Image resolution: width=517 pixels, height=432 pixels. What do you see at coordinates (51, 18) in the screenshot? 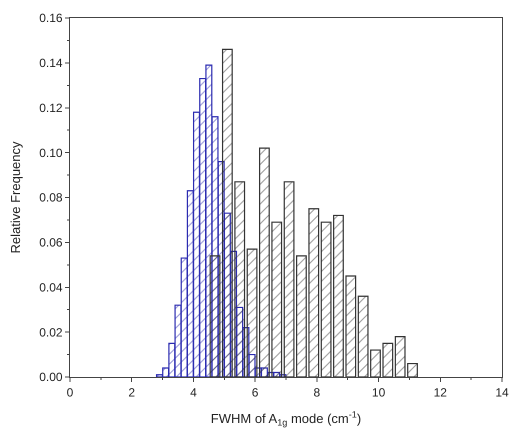
I see `y-tick-label: 0.16` at bounding box center [51, 18].